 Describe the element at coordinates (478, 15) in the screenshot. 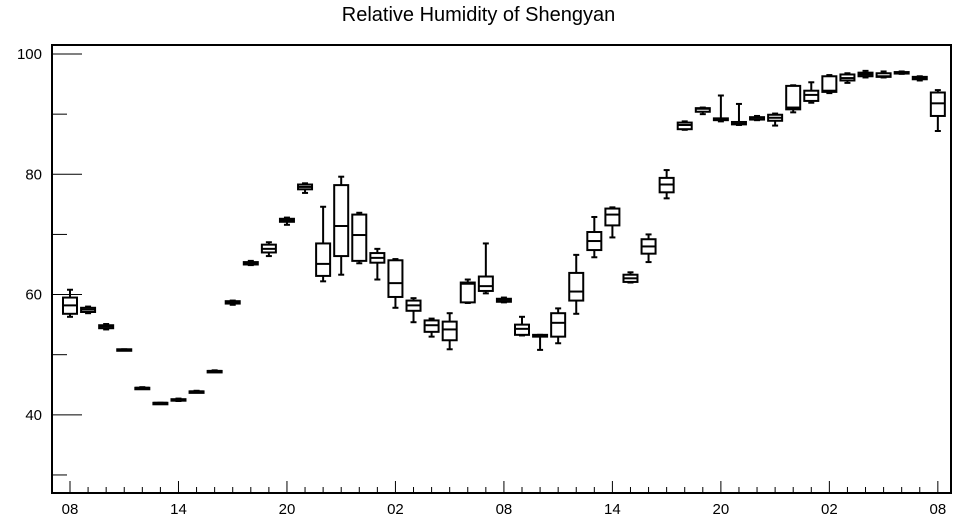

I see `chart-title: Relative Humidity of Shengyan` at that location.